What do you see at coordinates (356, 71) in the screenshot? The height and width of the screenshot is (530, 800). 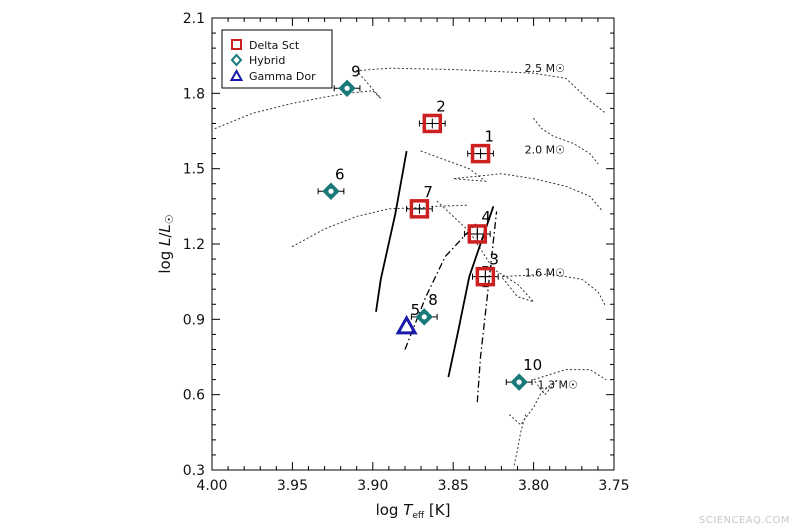 I see `star-id-label: 9` at bounding box center [356, 71].